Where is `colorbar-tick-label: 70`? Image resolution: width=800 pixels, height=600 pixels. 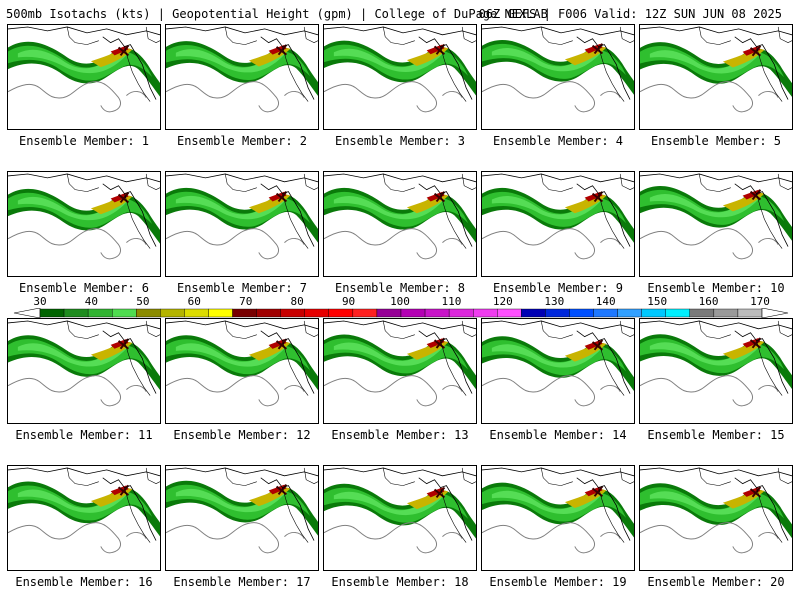
colorbar-tick-label: 70 is located at coordinates (246, 301).